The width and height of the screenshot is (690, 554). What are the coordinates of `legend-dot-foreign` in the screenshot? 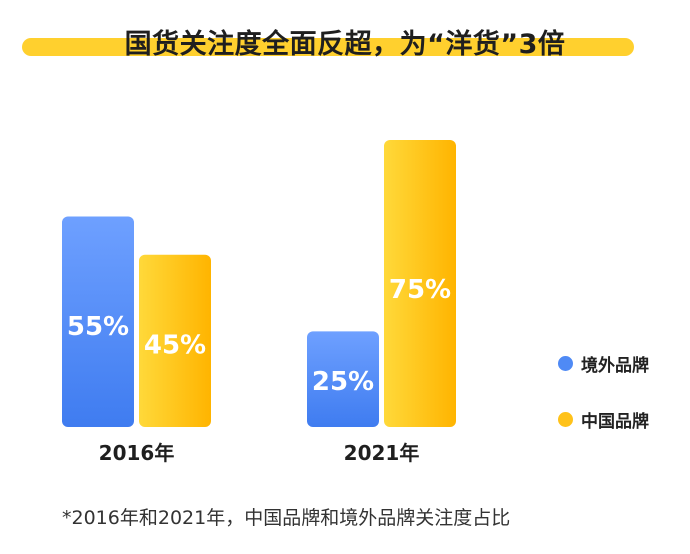 It's located at (565, 363).